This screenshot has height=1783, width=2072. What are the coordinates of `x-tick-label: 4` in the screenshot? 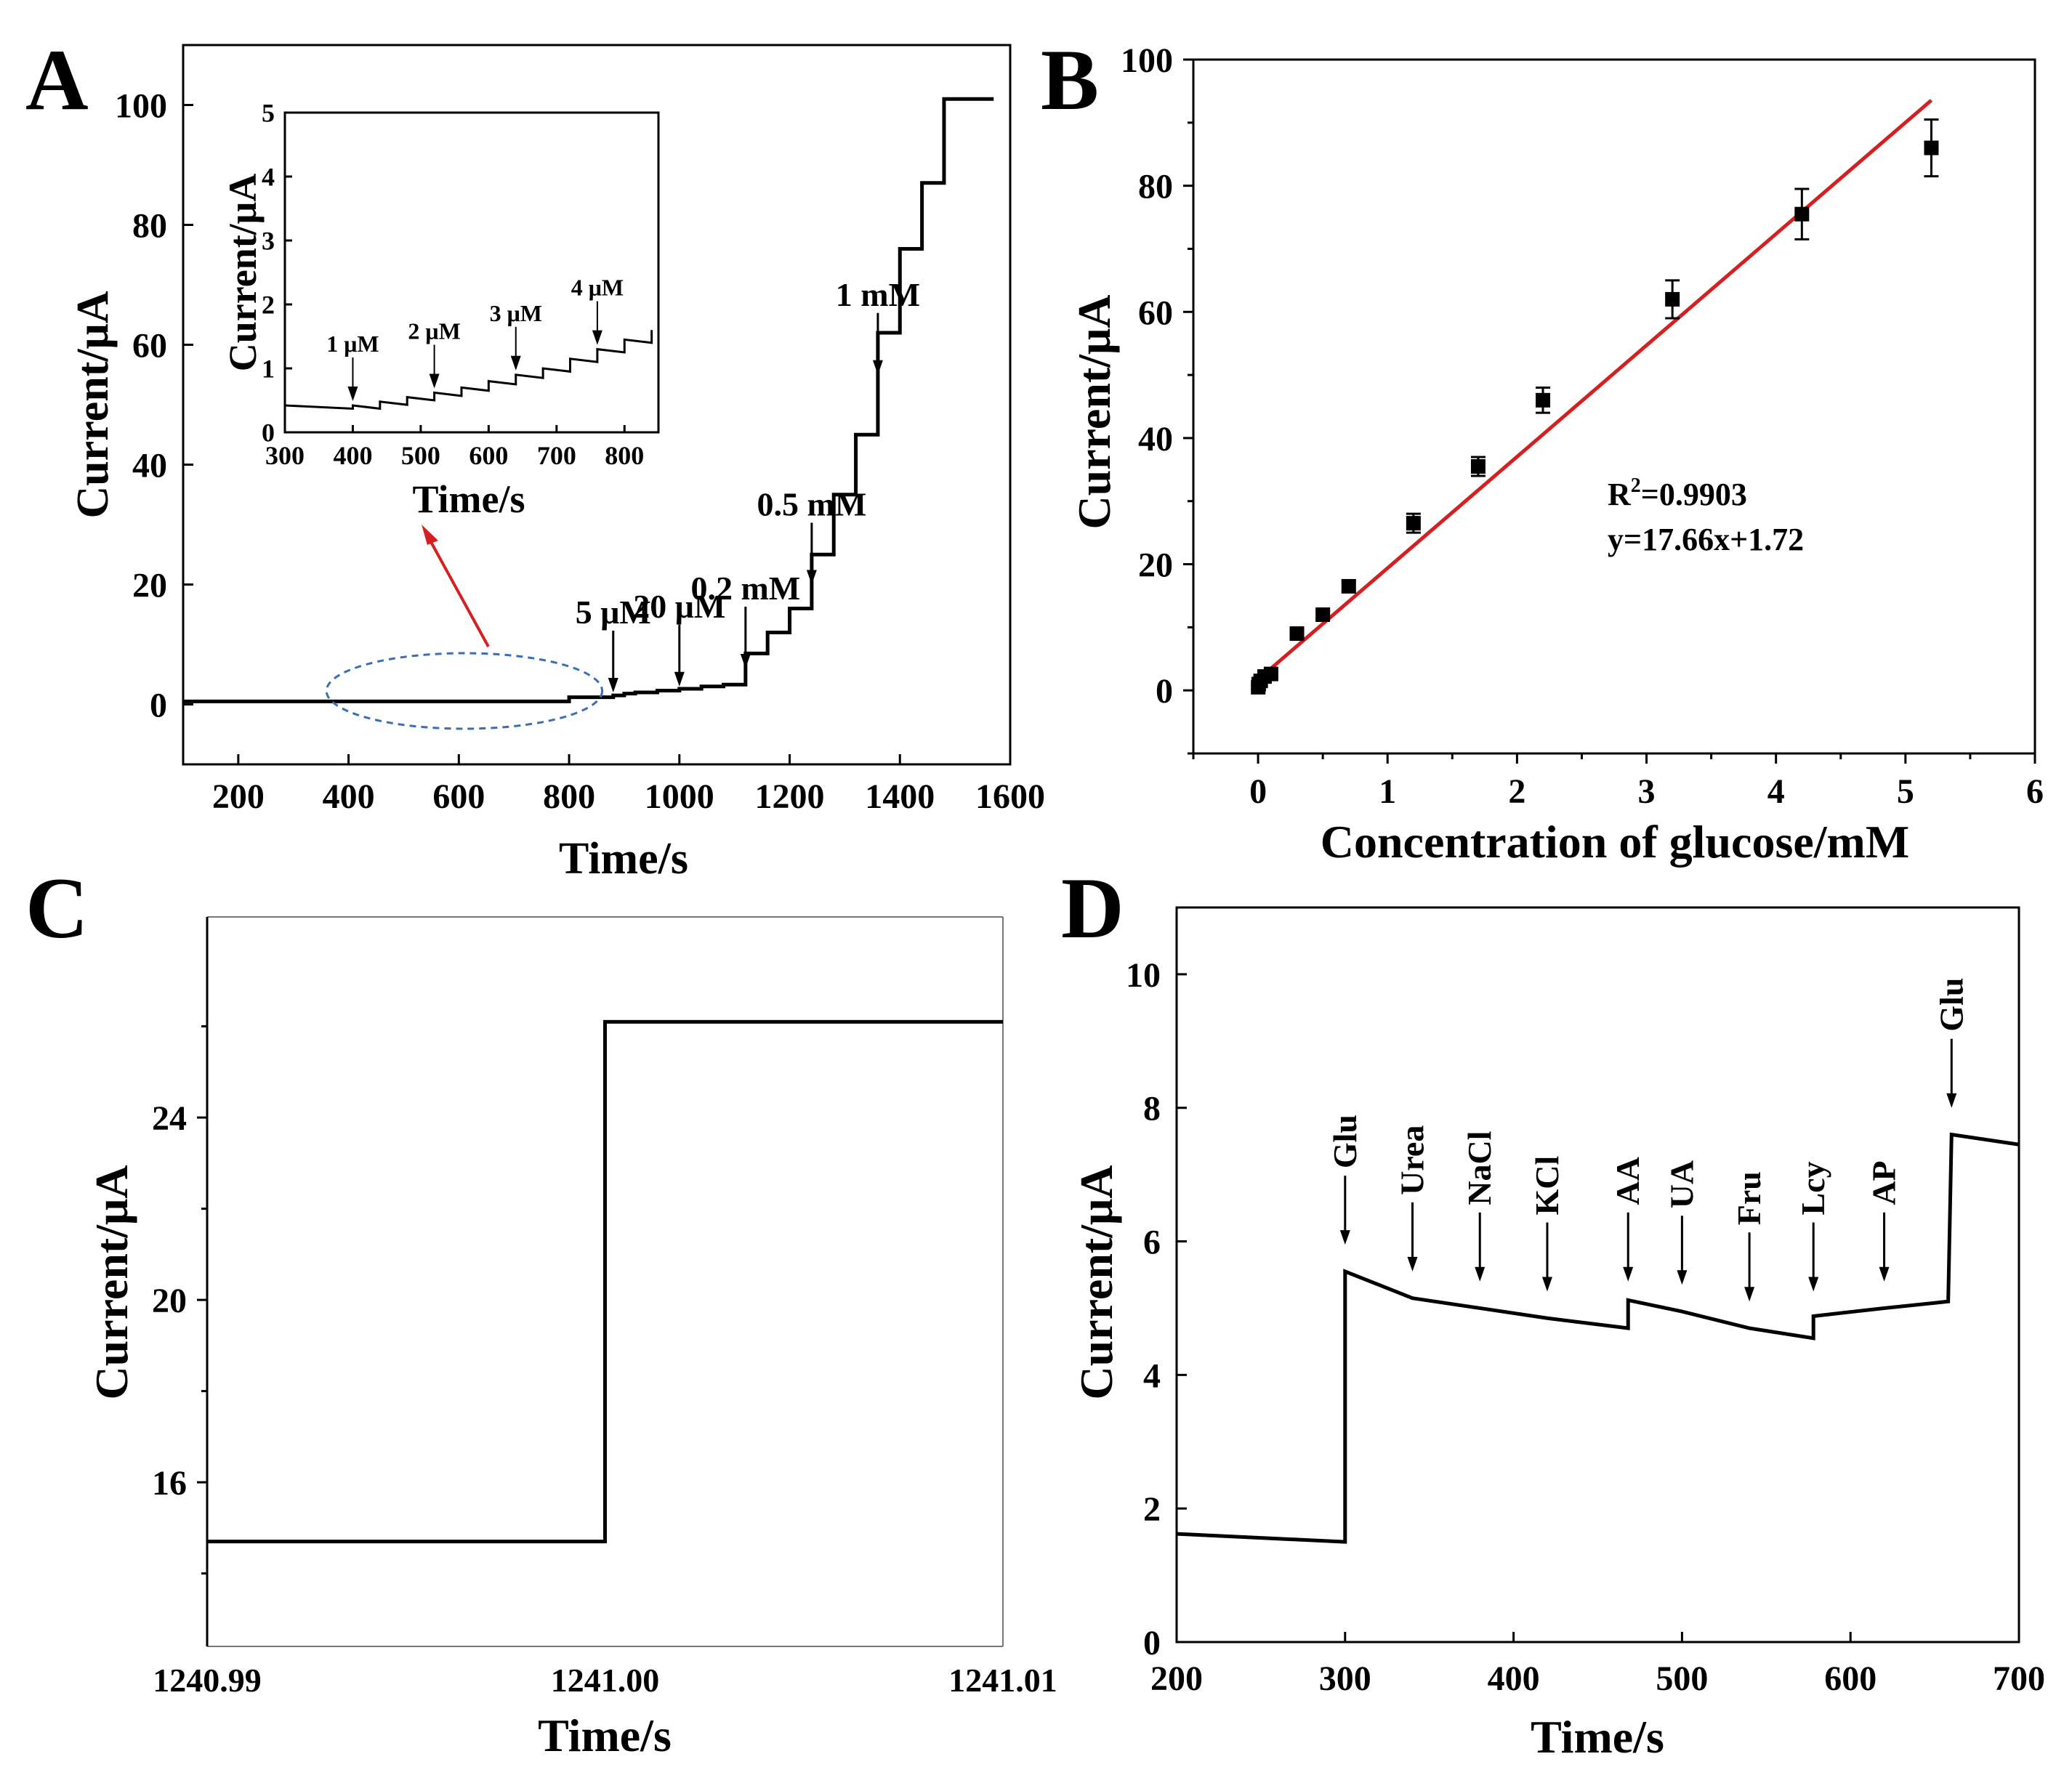 It's located at (1776, 792).